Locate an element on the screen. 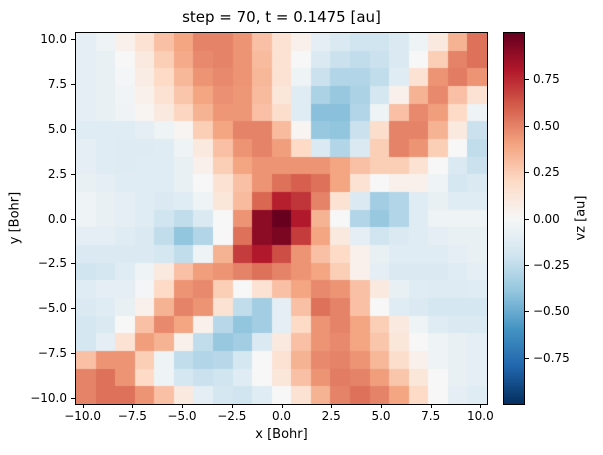 Image resolution: width=603 pixels, height=455 pixels. colorbar-tick-label: 0.75 is located at coordinates (546, 79).